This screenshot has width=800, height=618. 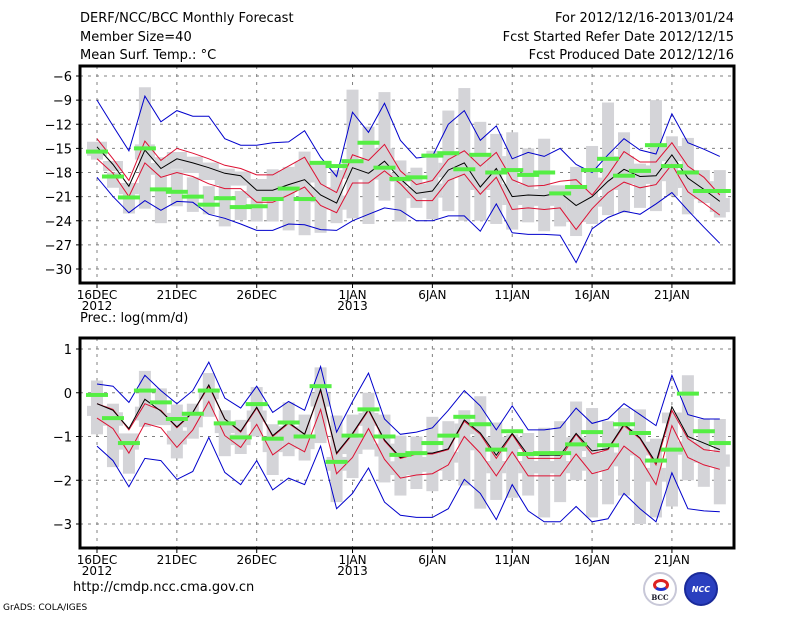 I want to click on mean-minus-std-line, so click(x=408, y=194).